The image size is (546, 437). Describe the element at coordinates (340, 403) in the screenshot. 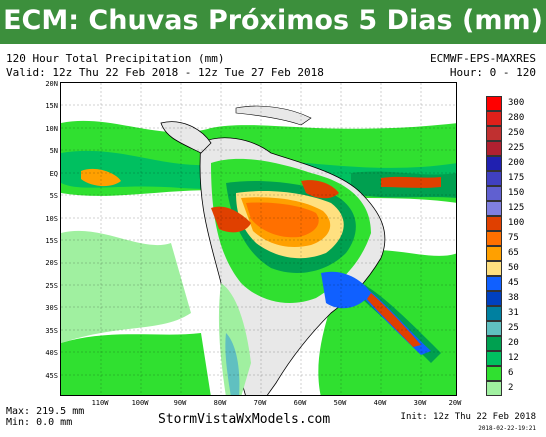

I see `lon-label: 50W` at that location.